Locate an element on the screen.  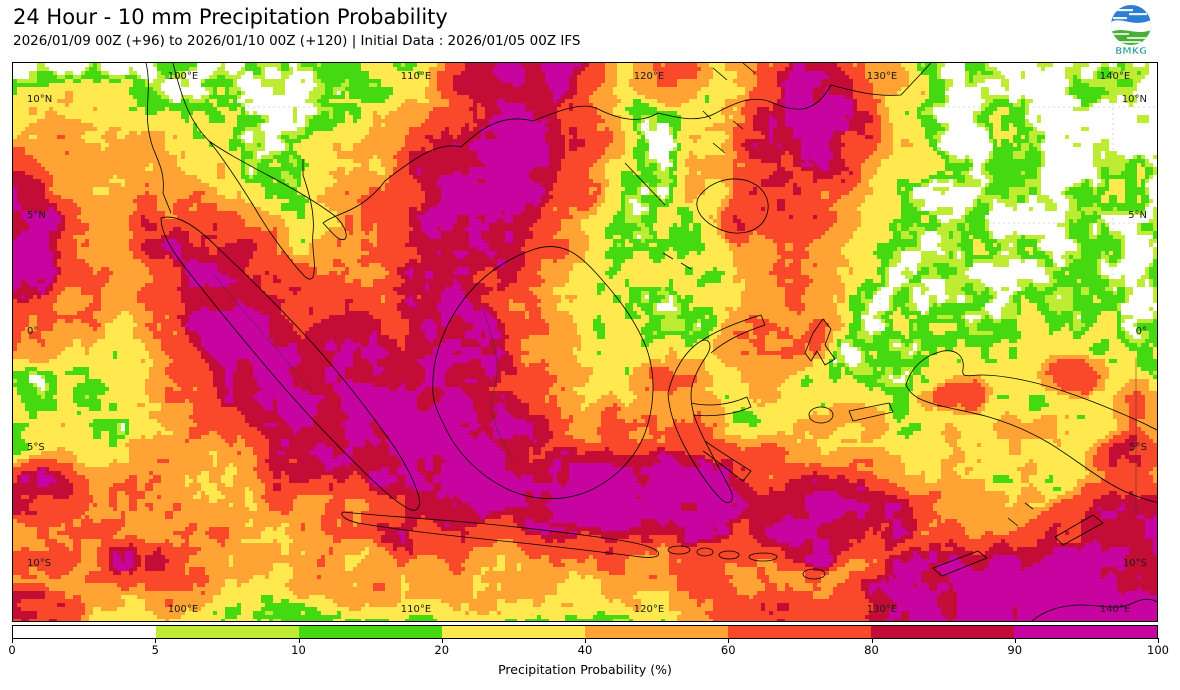
lat-label-left: 0° is located at coordinates (32, 331).